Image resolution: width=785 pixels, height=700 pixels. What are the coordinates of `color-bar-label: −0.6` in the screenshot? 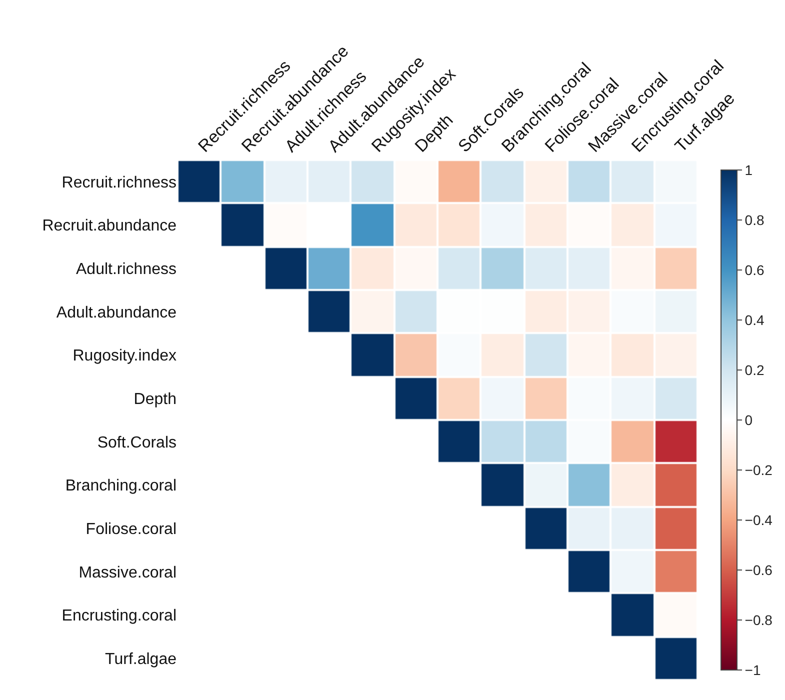 It's located at (758, 570).